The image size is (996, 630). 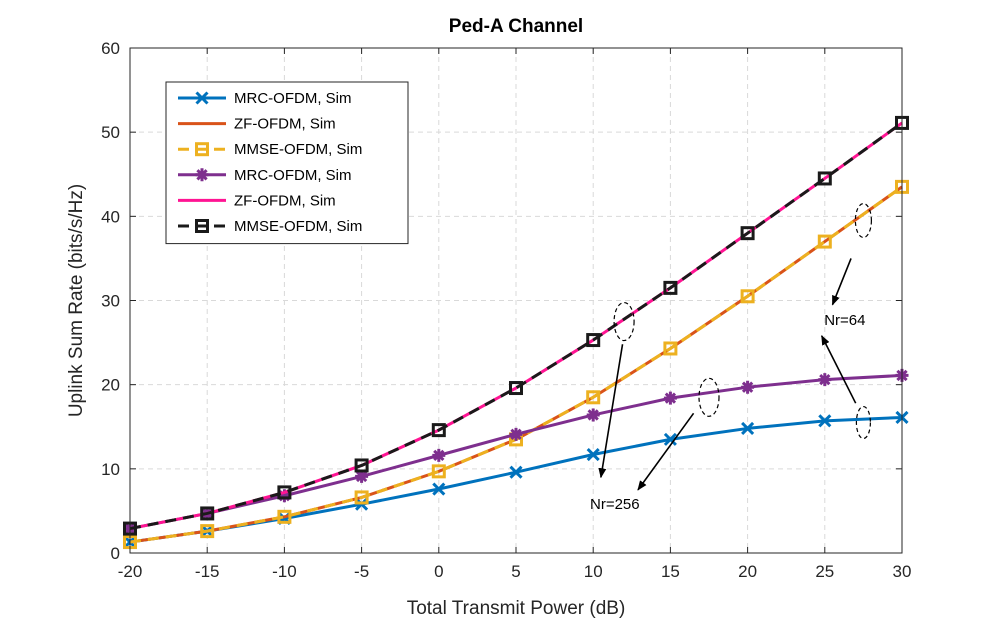 I want to click on x-tick-label: -15, so click(x=207, y=571).